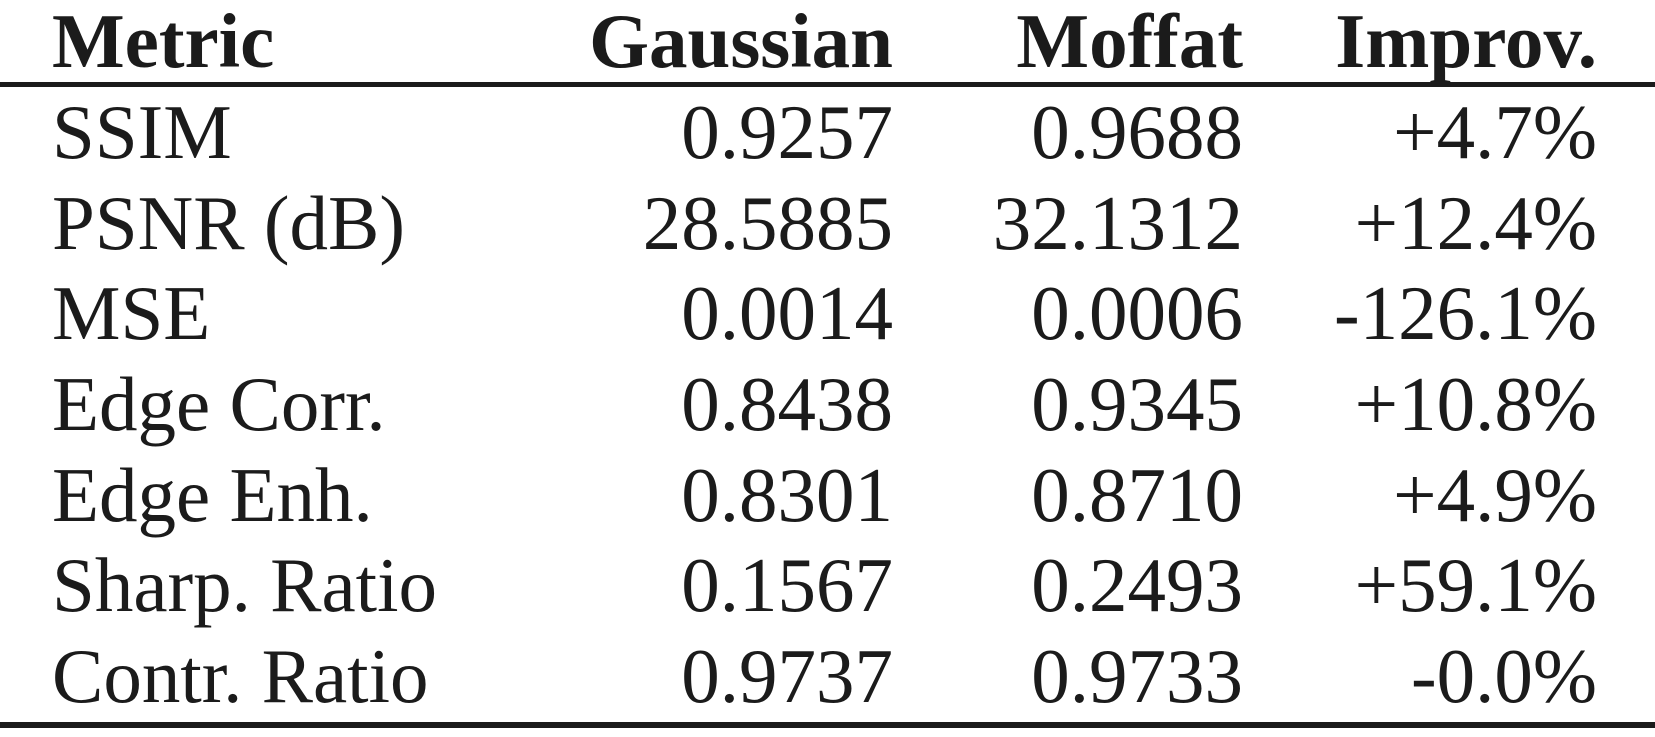 The width and height of the screenshot is (1655, 737). Describe the element at coordinates (716, 43) in the screenshot. I see `column-header-gaussian: Gaussian` at that location.